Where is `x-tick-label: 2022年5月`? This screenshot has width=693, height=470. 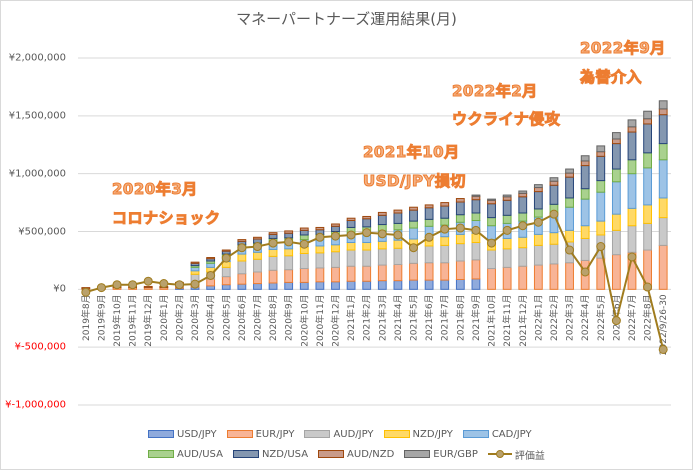
x-tick-label: 2022年5月 is located at coordinates (601, 317).